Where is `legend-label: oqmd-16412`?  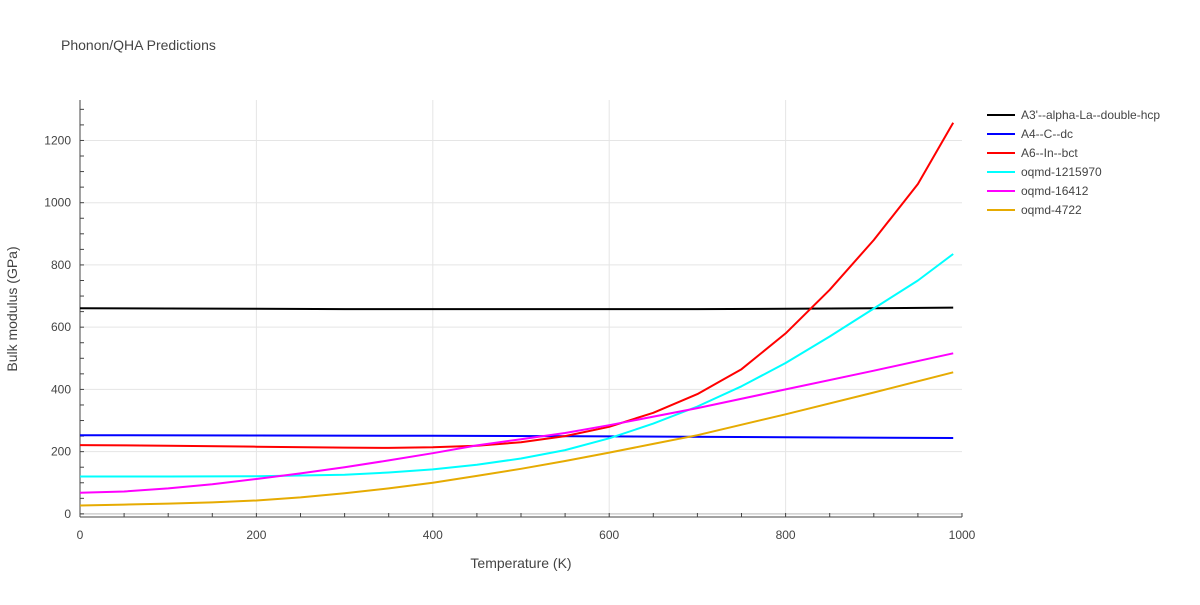 legend-label: oqmd-16412 is located at coordinates (1055, 191).